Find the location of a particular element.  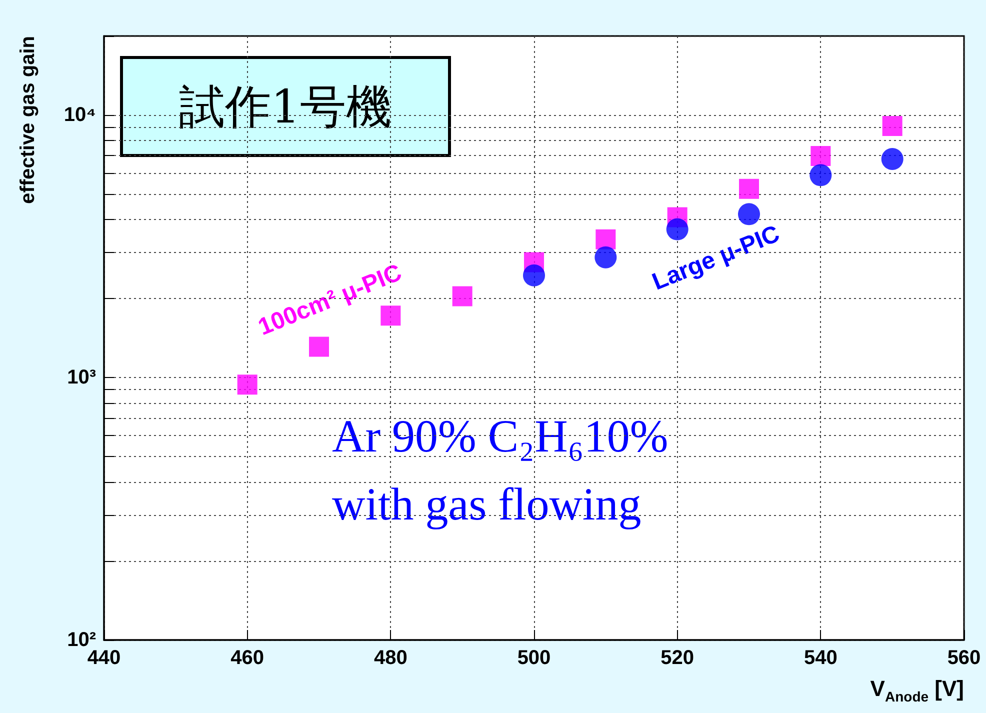

y-tick-label: 10³ is located at coordinates (81, 377).